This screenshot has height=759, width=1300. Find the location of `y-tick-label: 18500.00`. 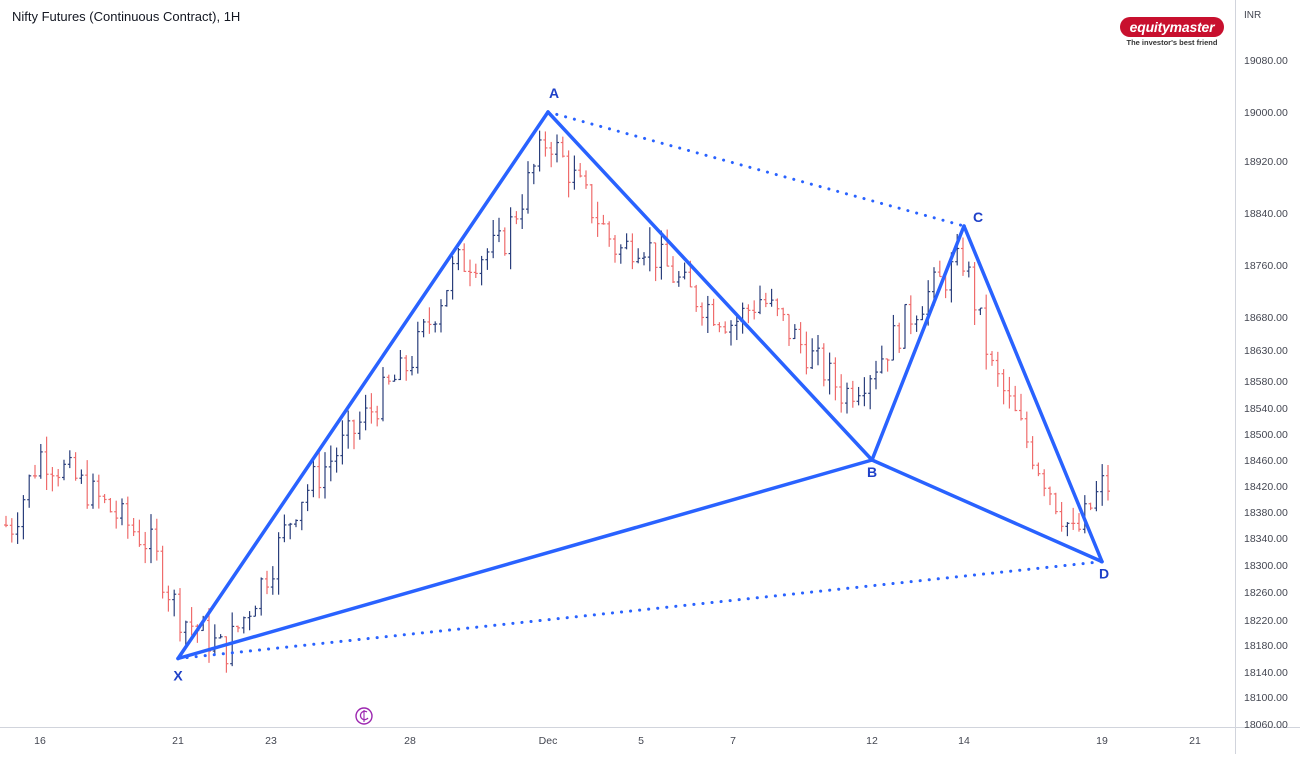

y-tick-label: 18500.00 is located at coordinates (1266, 435).